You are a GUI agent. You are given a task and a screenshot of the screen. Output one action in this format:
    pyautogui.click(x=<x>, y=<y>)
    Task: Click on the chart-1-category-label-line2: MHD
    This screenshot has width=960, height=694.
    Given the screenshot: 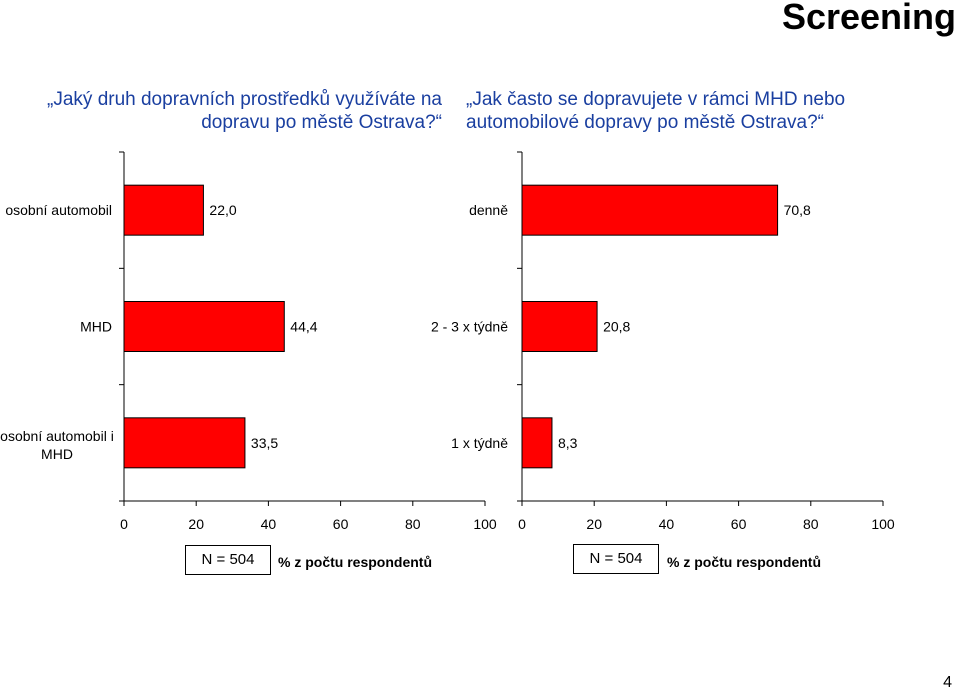 What is the action you would take?
    pyautogui.click(x=57, y=454)
    